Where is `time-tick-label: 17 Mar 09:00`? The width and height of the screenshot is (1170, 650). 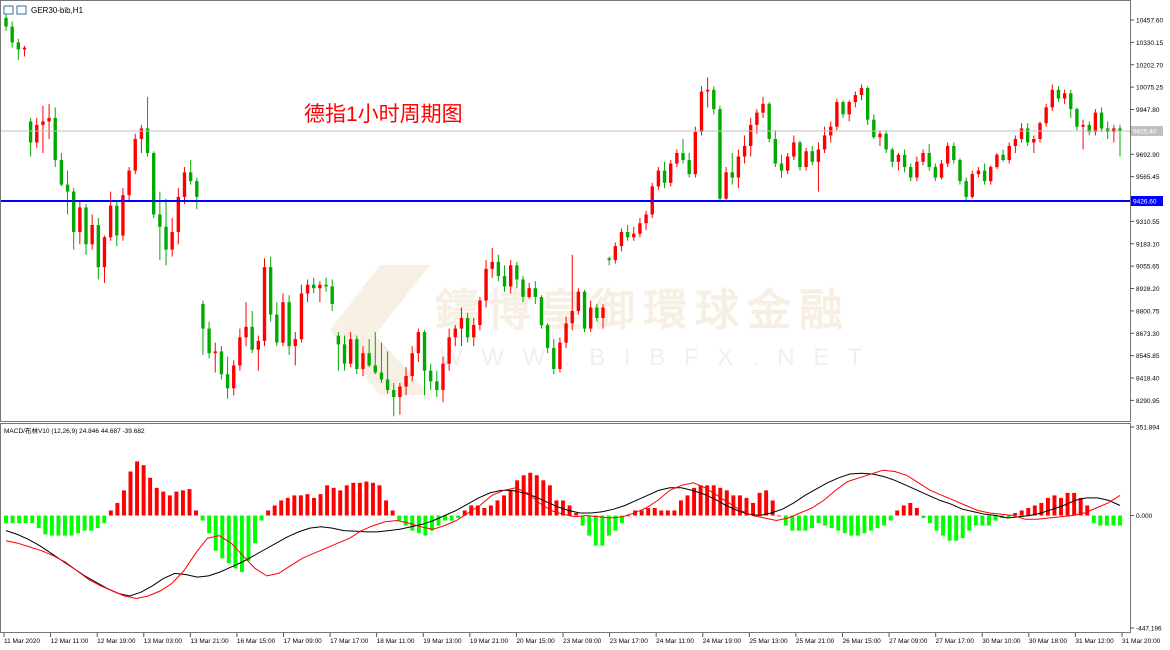
time-tick-label: 17 Mar 09:00 is located at coordinates (303, 641).